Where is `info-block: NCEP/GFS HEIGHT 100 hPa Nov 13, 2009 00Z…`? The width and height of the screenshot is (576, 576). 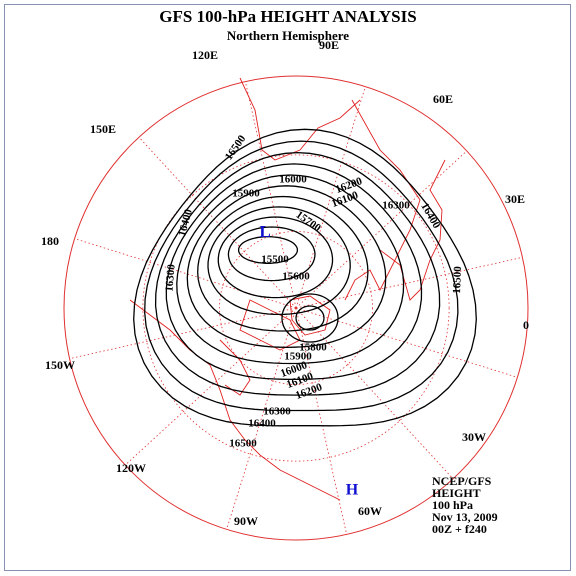 info-block: NCEP/GFS HEIGHT 100 hPa Nov 13, 2009 00Z… is located at coordinates (465, 505).